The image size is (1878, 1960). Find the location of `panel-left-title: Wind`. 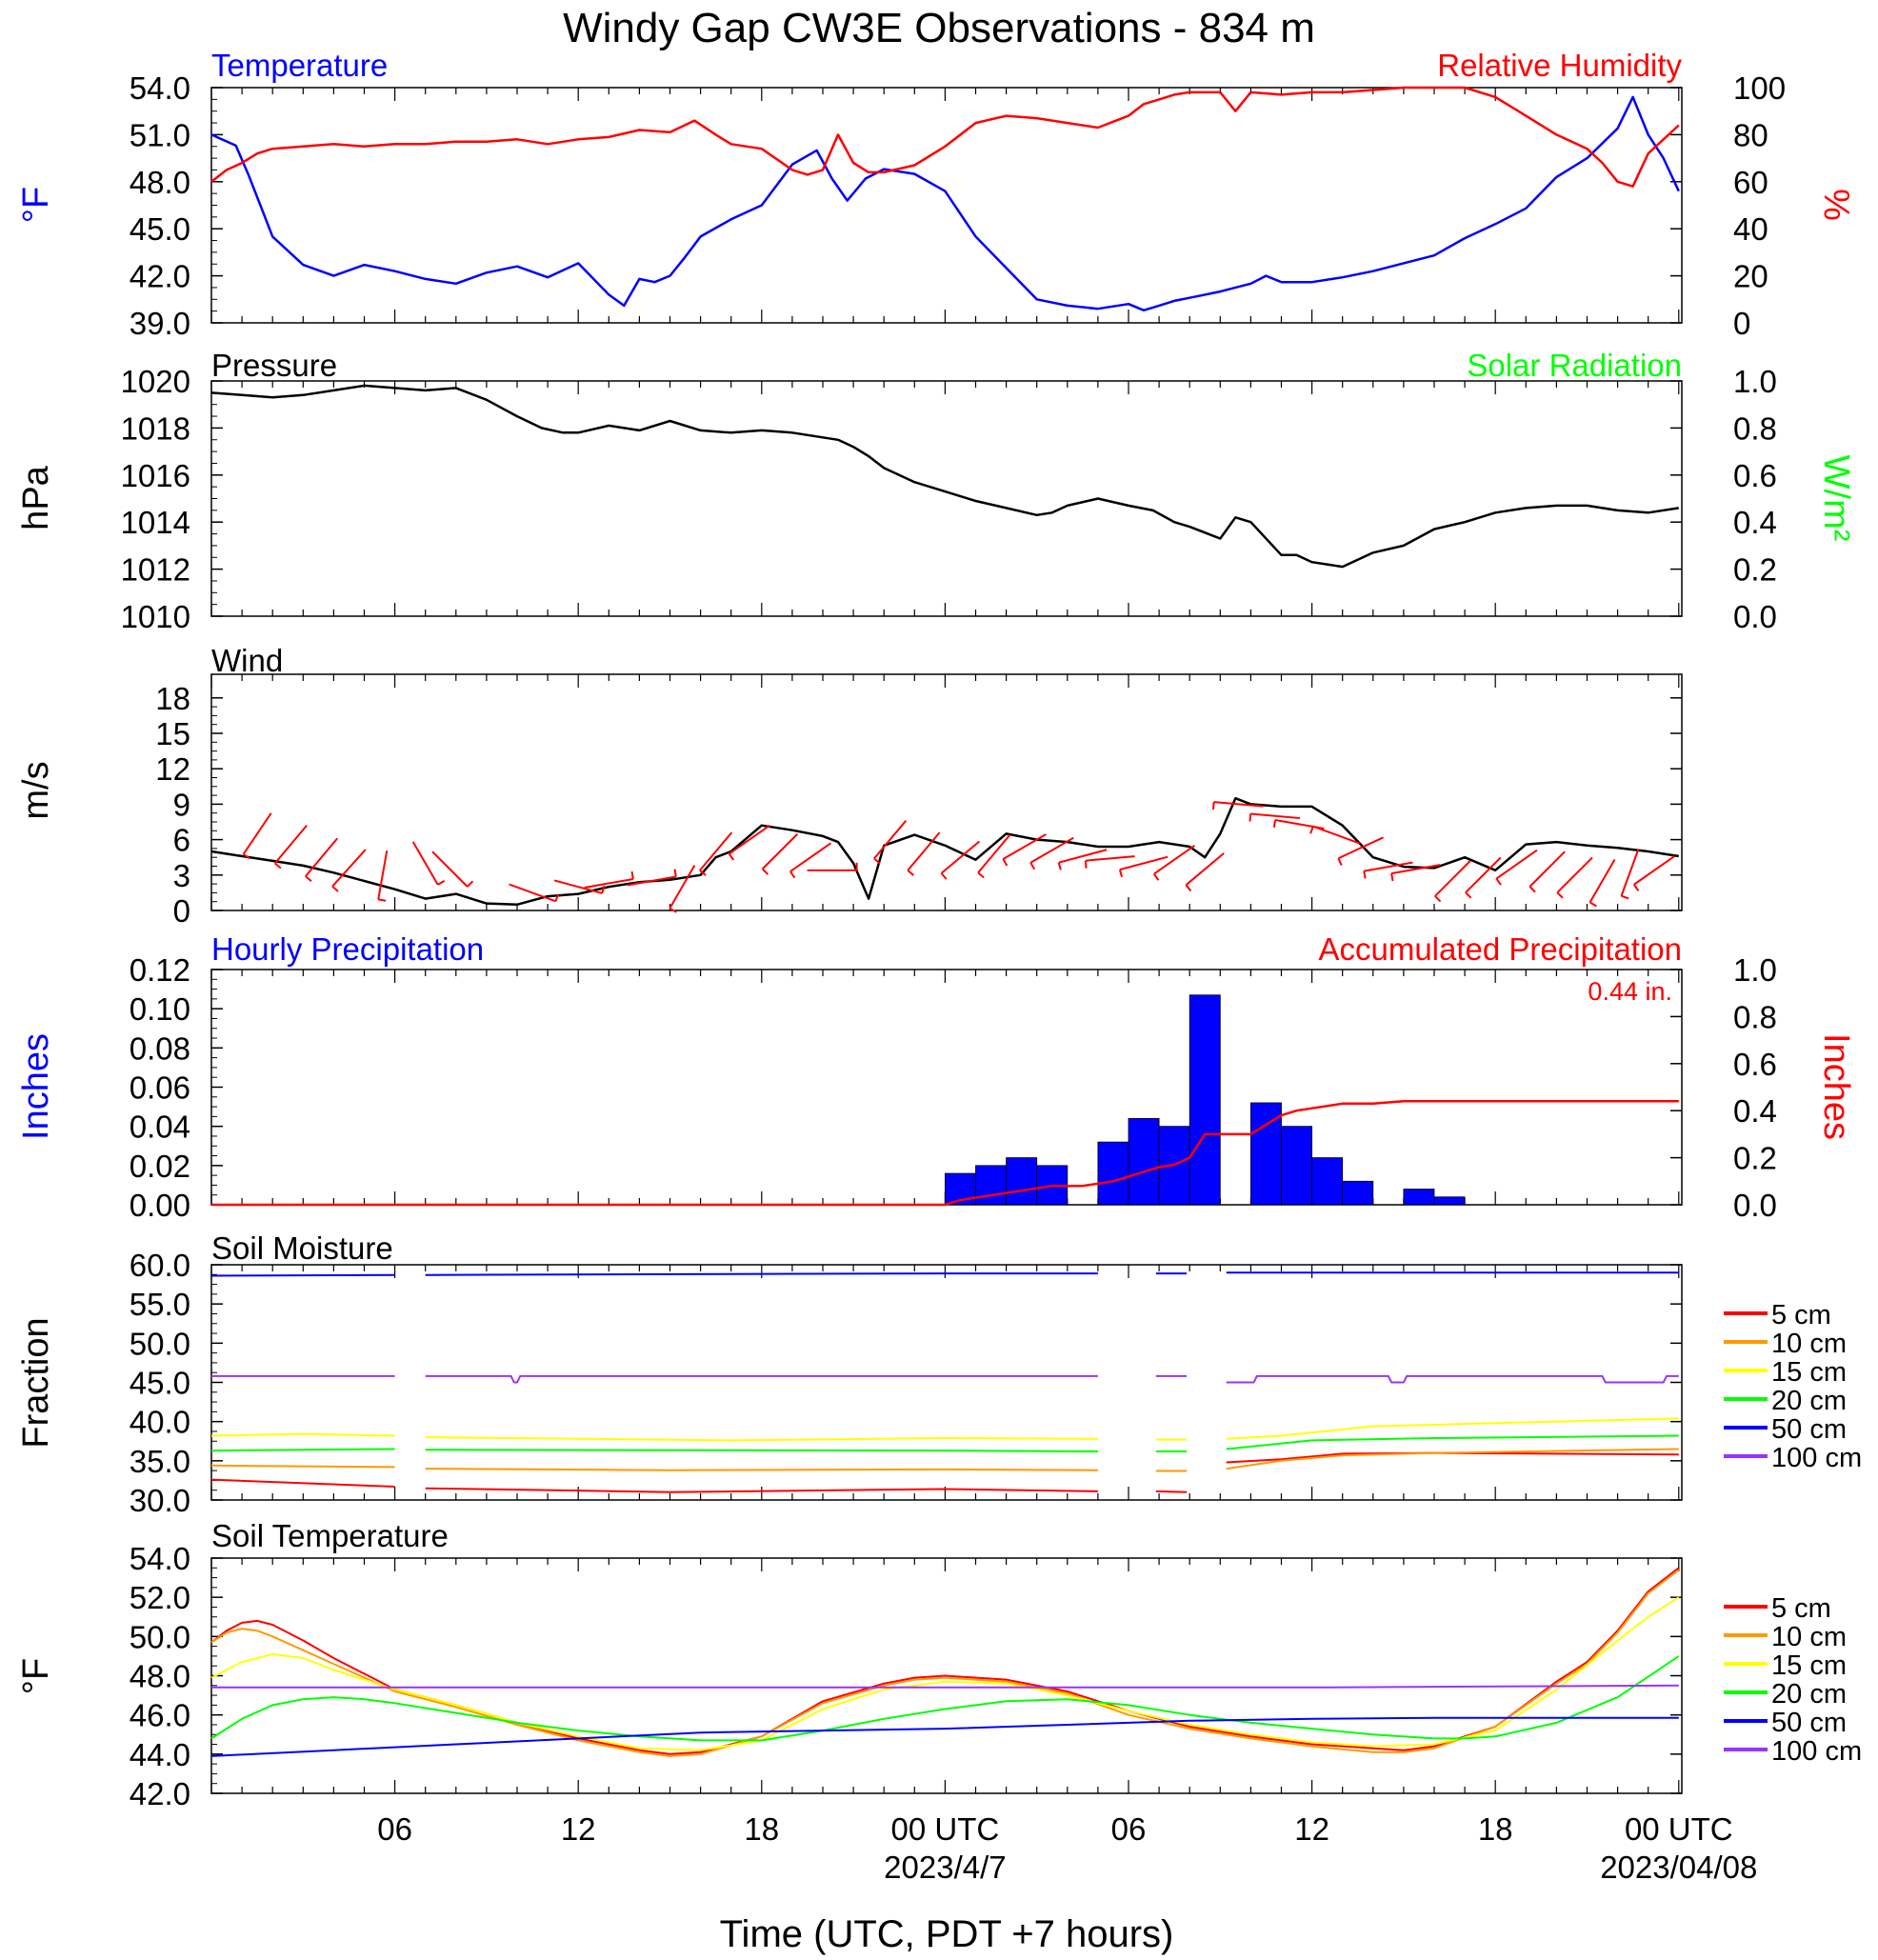

panel-left-title: Wind is located at coordinates (247, 660).